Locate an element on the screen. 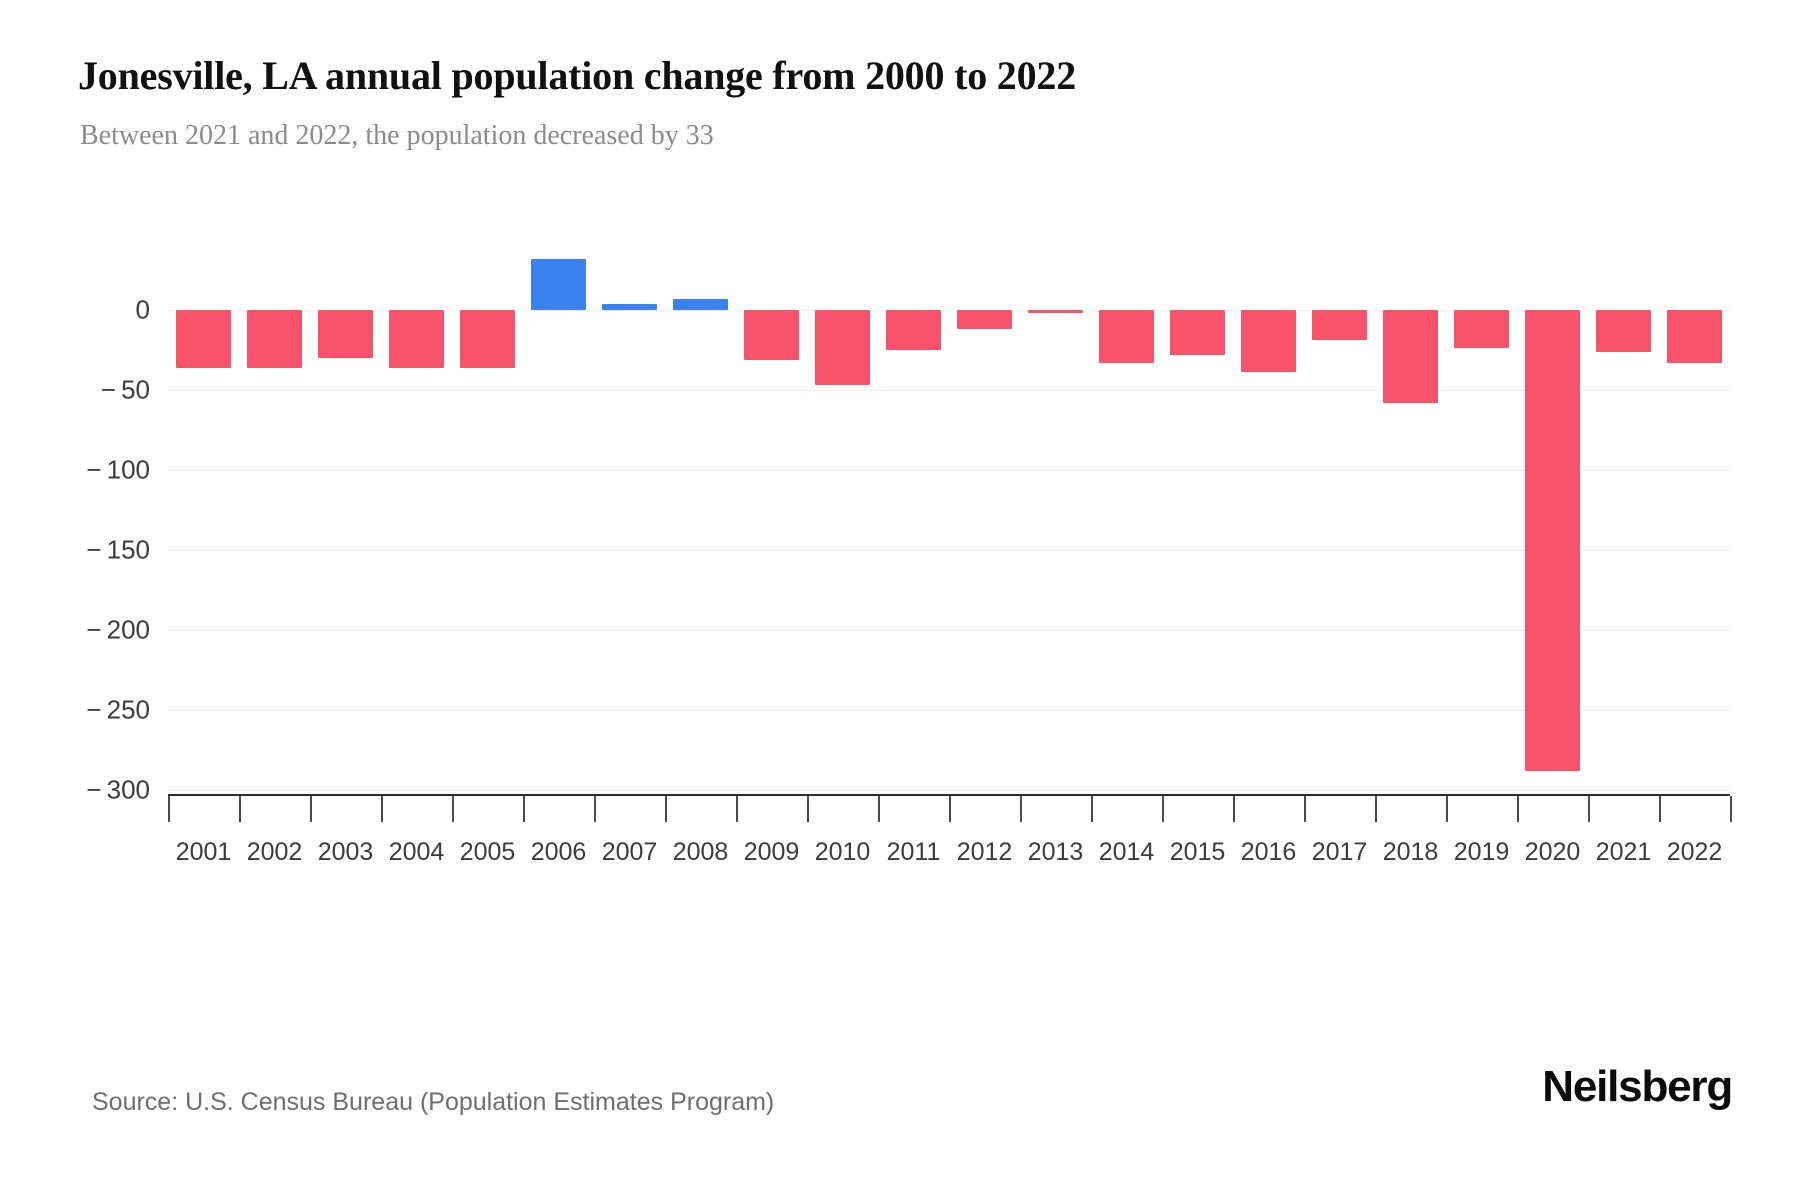 This screenshot has height=1200, width=1800. x-axis-tick-label-2009: 2009 is located at coordinates (771, 852).